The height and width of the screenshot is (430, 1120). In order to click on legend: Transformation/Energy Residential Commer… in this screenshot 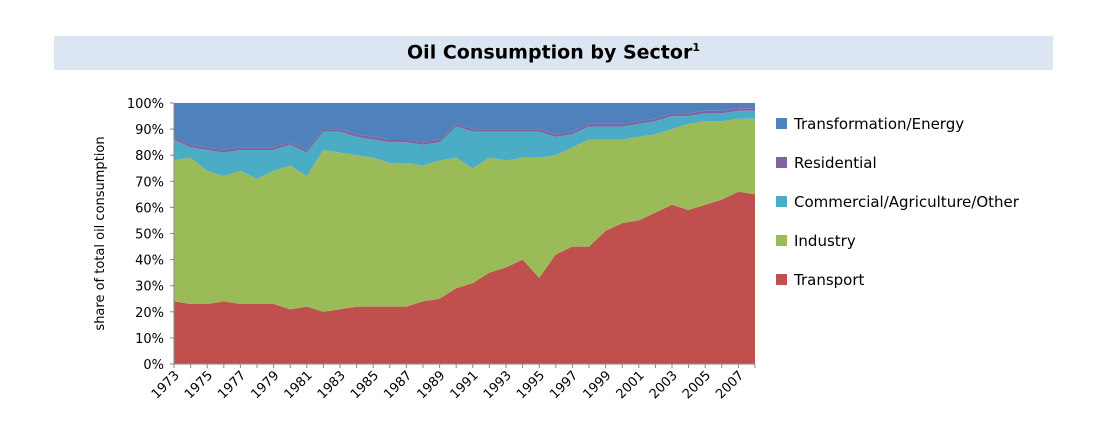, I will do `click(897, 201)`.